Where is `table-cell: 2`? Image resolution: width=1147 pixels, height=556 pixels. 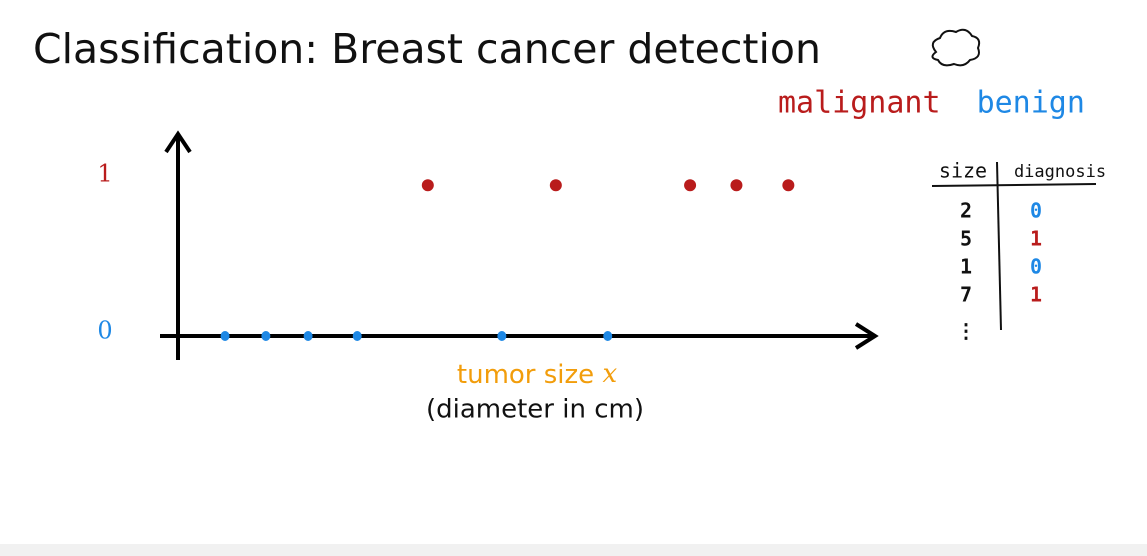
table-cell: 2 is located at coordinates (966, 211).